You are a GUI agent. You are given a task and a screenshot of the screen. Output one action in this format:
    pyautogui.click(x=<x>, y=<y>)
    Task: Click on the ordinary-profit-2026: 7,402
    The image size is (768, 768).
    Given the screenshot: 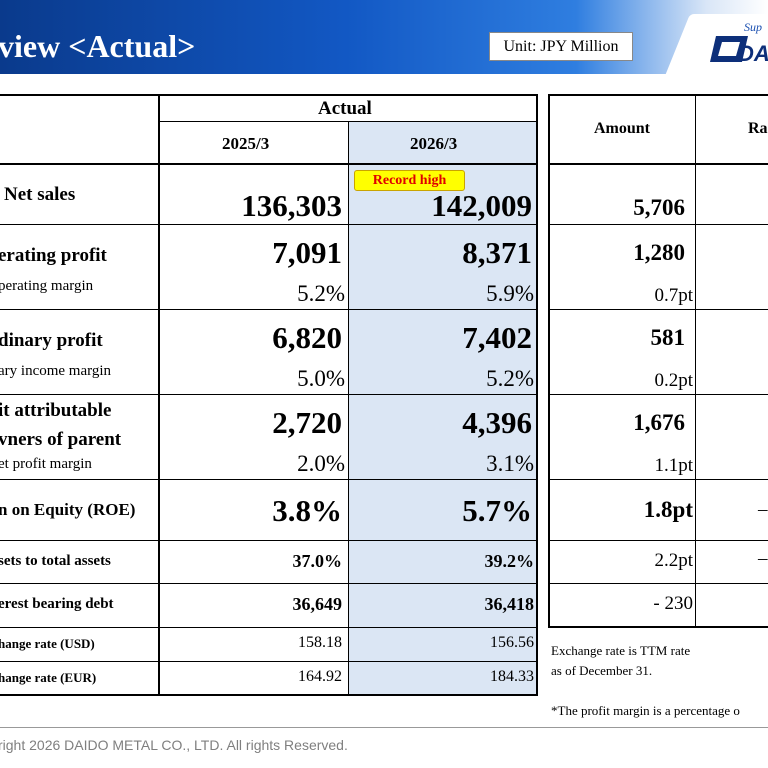 What is the action you would take?
    pyautogui.click(x=497, y=337)
    